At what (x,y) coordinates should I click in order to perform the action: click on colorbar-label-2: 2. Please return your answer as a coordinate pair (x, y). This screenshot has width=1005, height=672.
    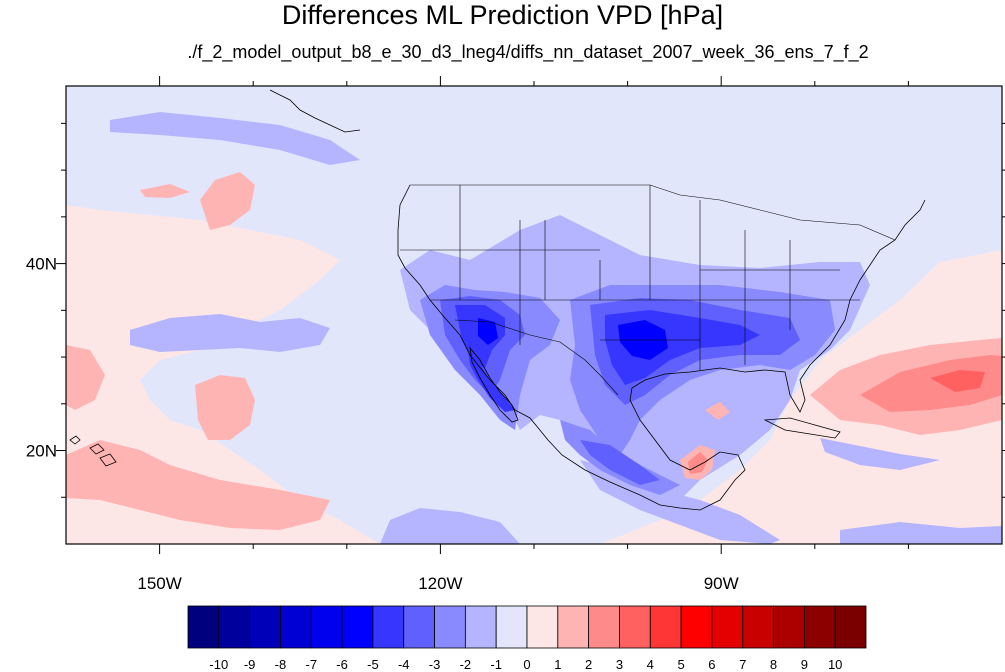
    Looking at the image, I should click on (588, 664).